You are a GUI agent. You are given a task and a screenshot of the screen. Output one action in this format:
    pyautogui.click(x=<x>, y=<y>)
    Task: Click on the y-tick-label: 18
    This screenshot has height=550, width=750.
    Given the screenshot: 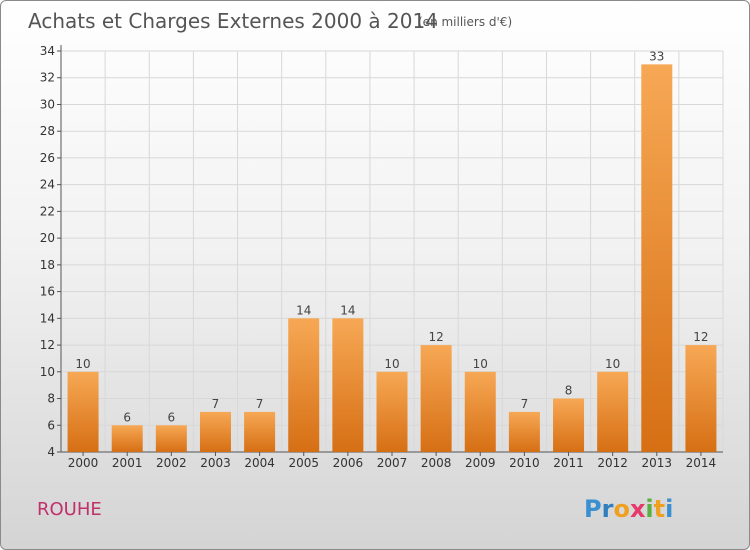 What is the action you would take?
    pyautogui.click(x=47, y=265)
    